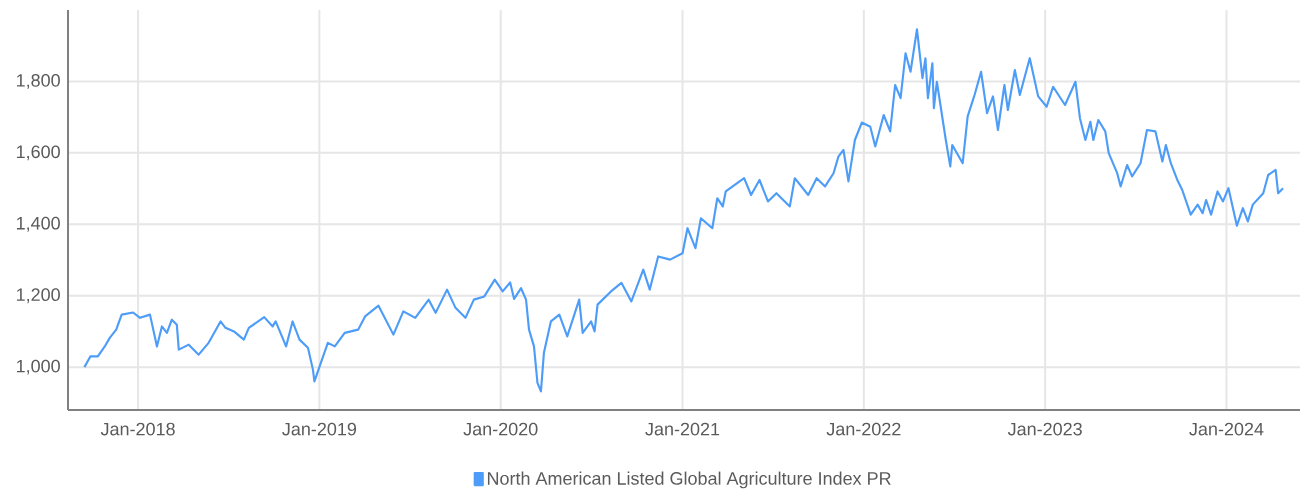 Image resolution: width=1307 pixels, height=496 pixels. What do you see at coordinates (38, 367) in the screenshot?
I see `y-tick-label: 1,000` at bounding box center [38, 367].